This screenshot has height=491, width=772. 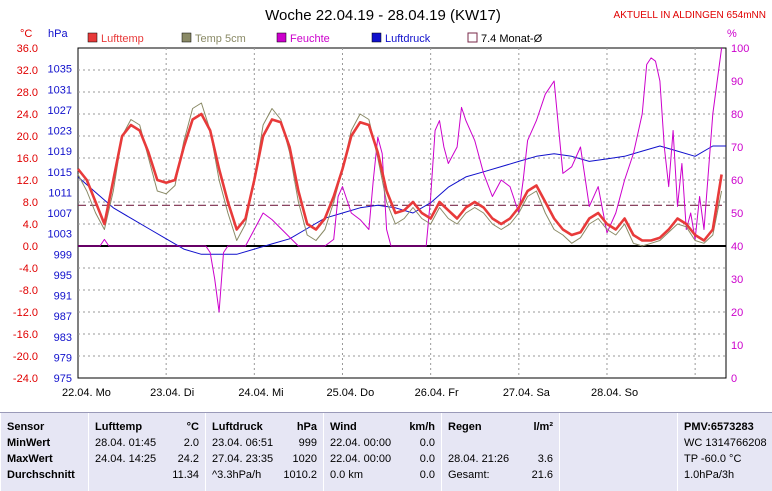 I want to click on pressure-tick-label: 1019, so click(x=60, y=152).